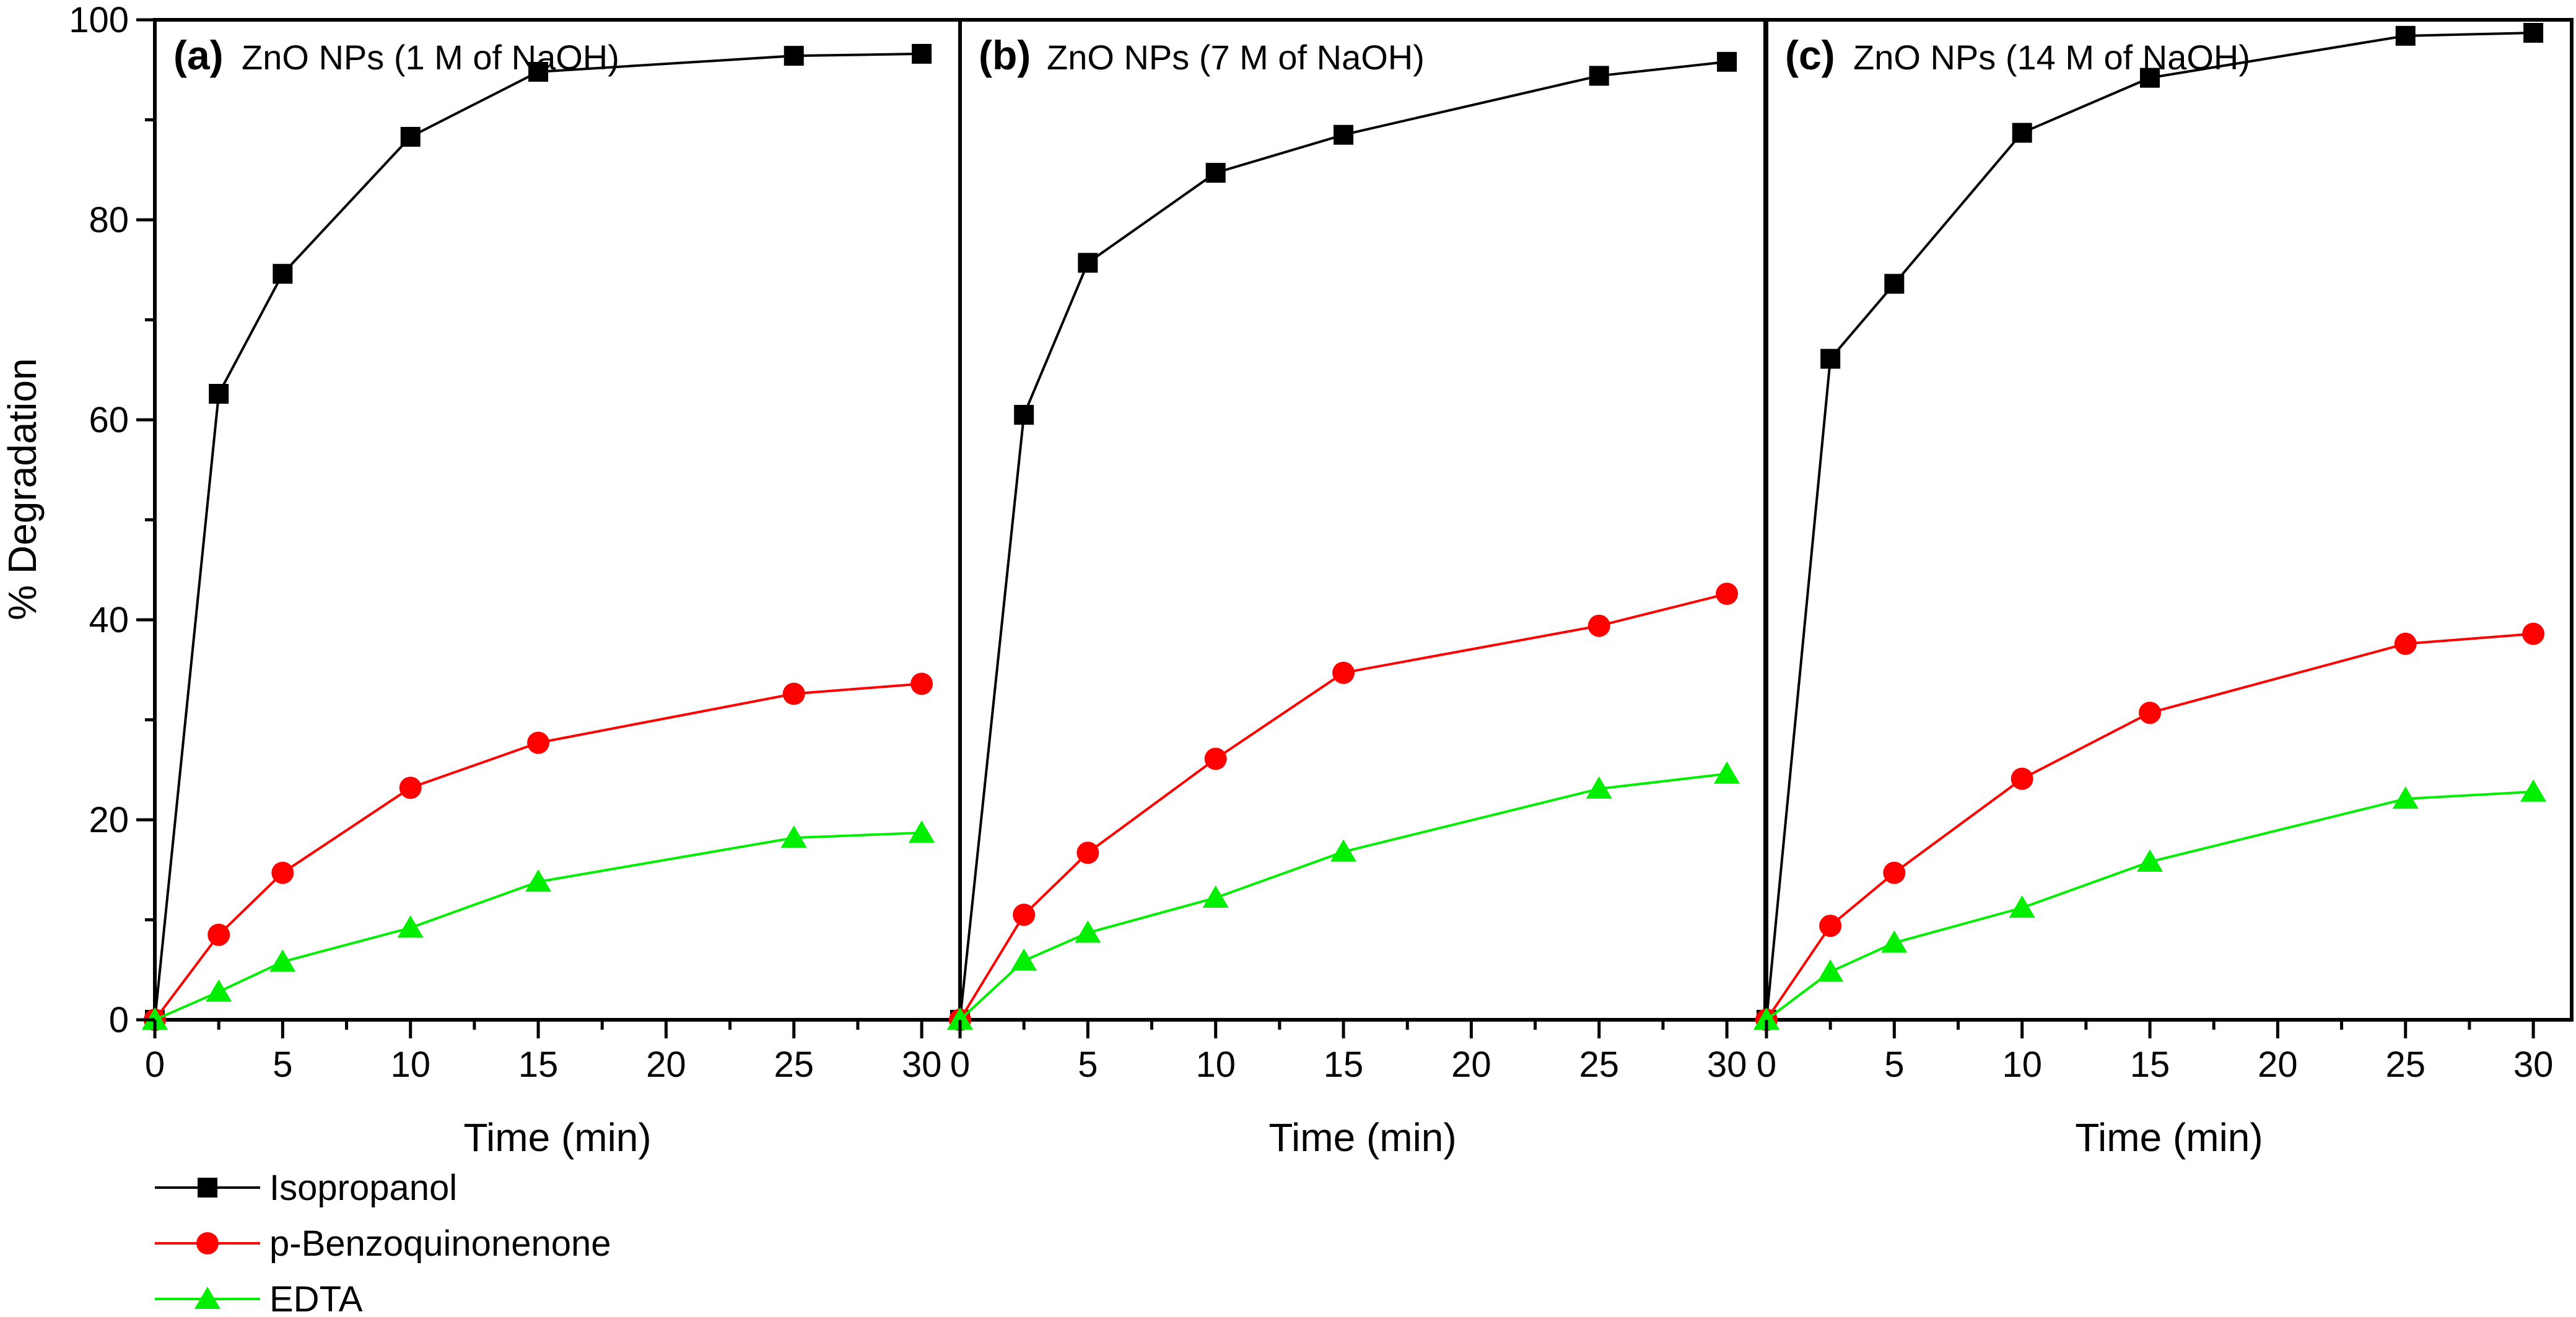 This screenshot has height=1317, width=2576. Describe the element at coordinates (207, 1243) in the screenshot. I see `legend-marker-p-benzoquinonenone` at that location.